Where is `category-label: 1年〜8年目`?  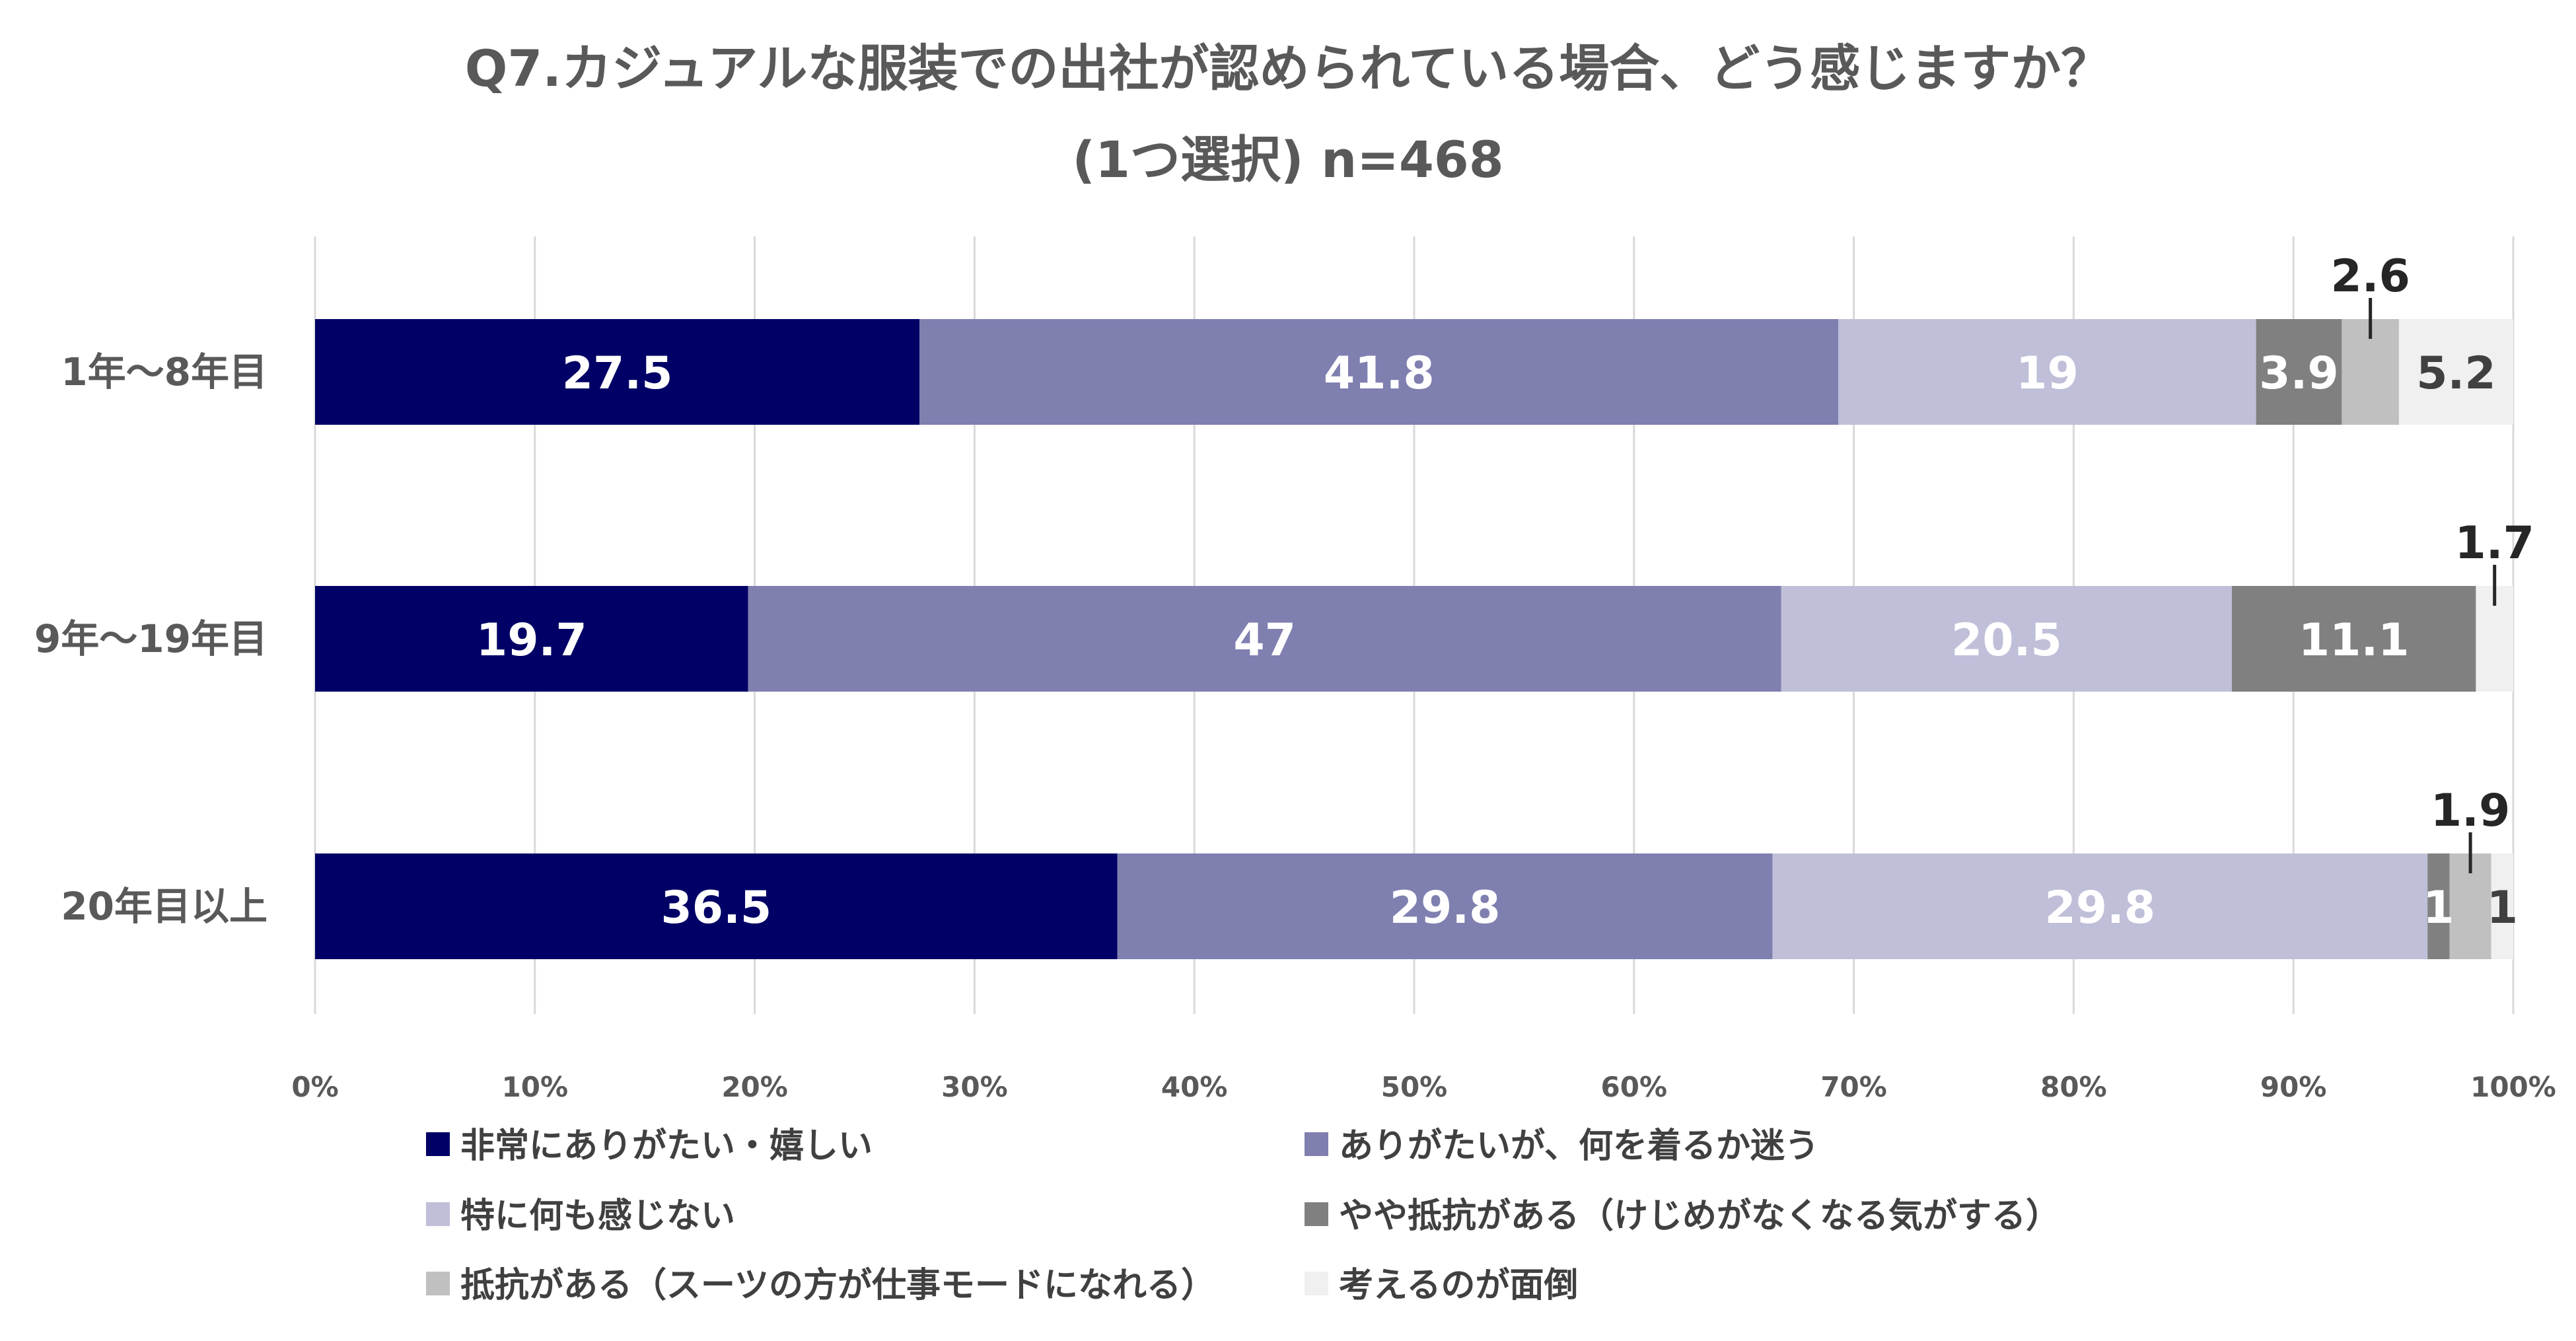
category-label: 1年〜8年目 is located at coordinates (164, 371).